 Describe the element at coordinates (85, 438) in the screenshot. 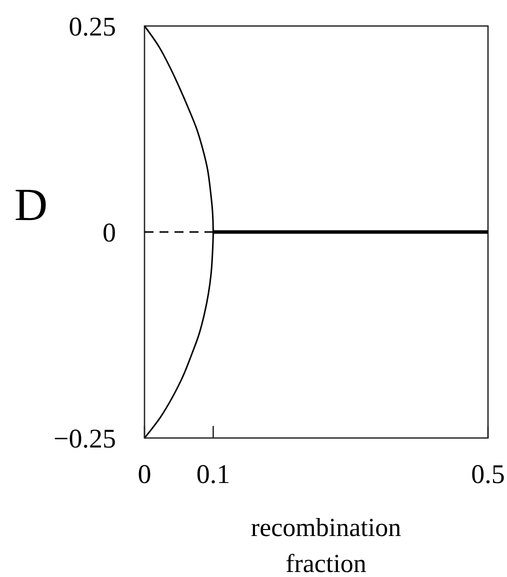

I see `y-tick-label: −0.25` at that location.